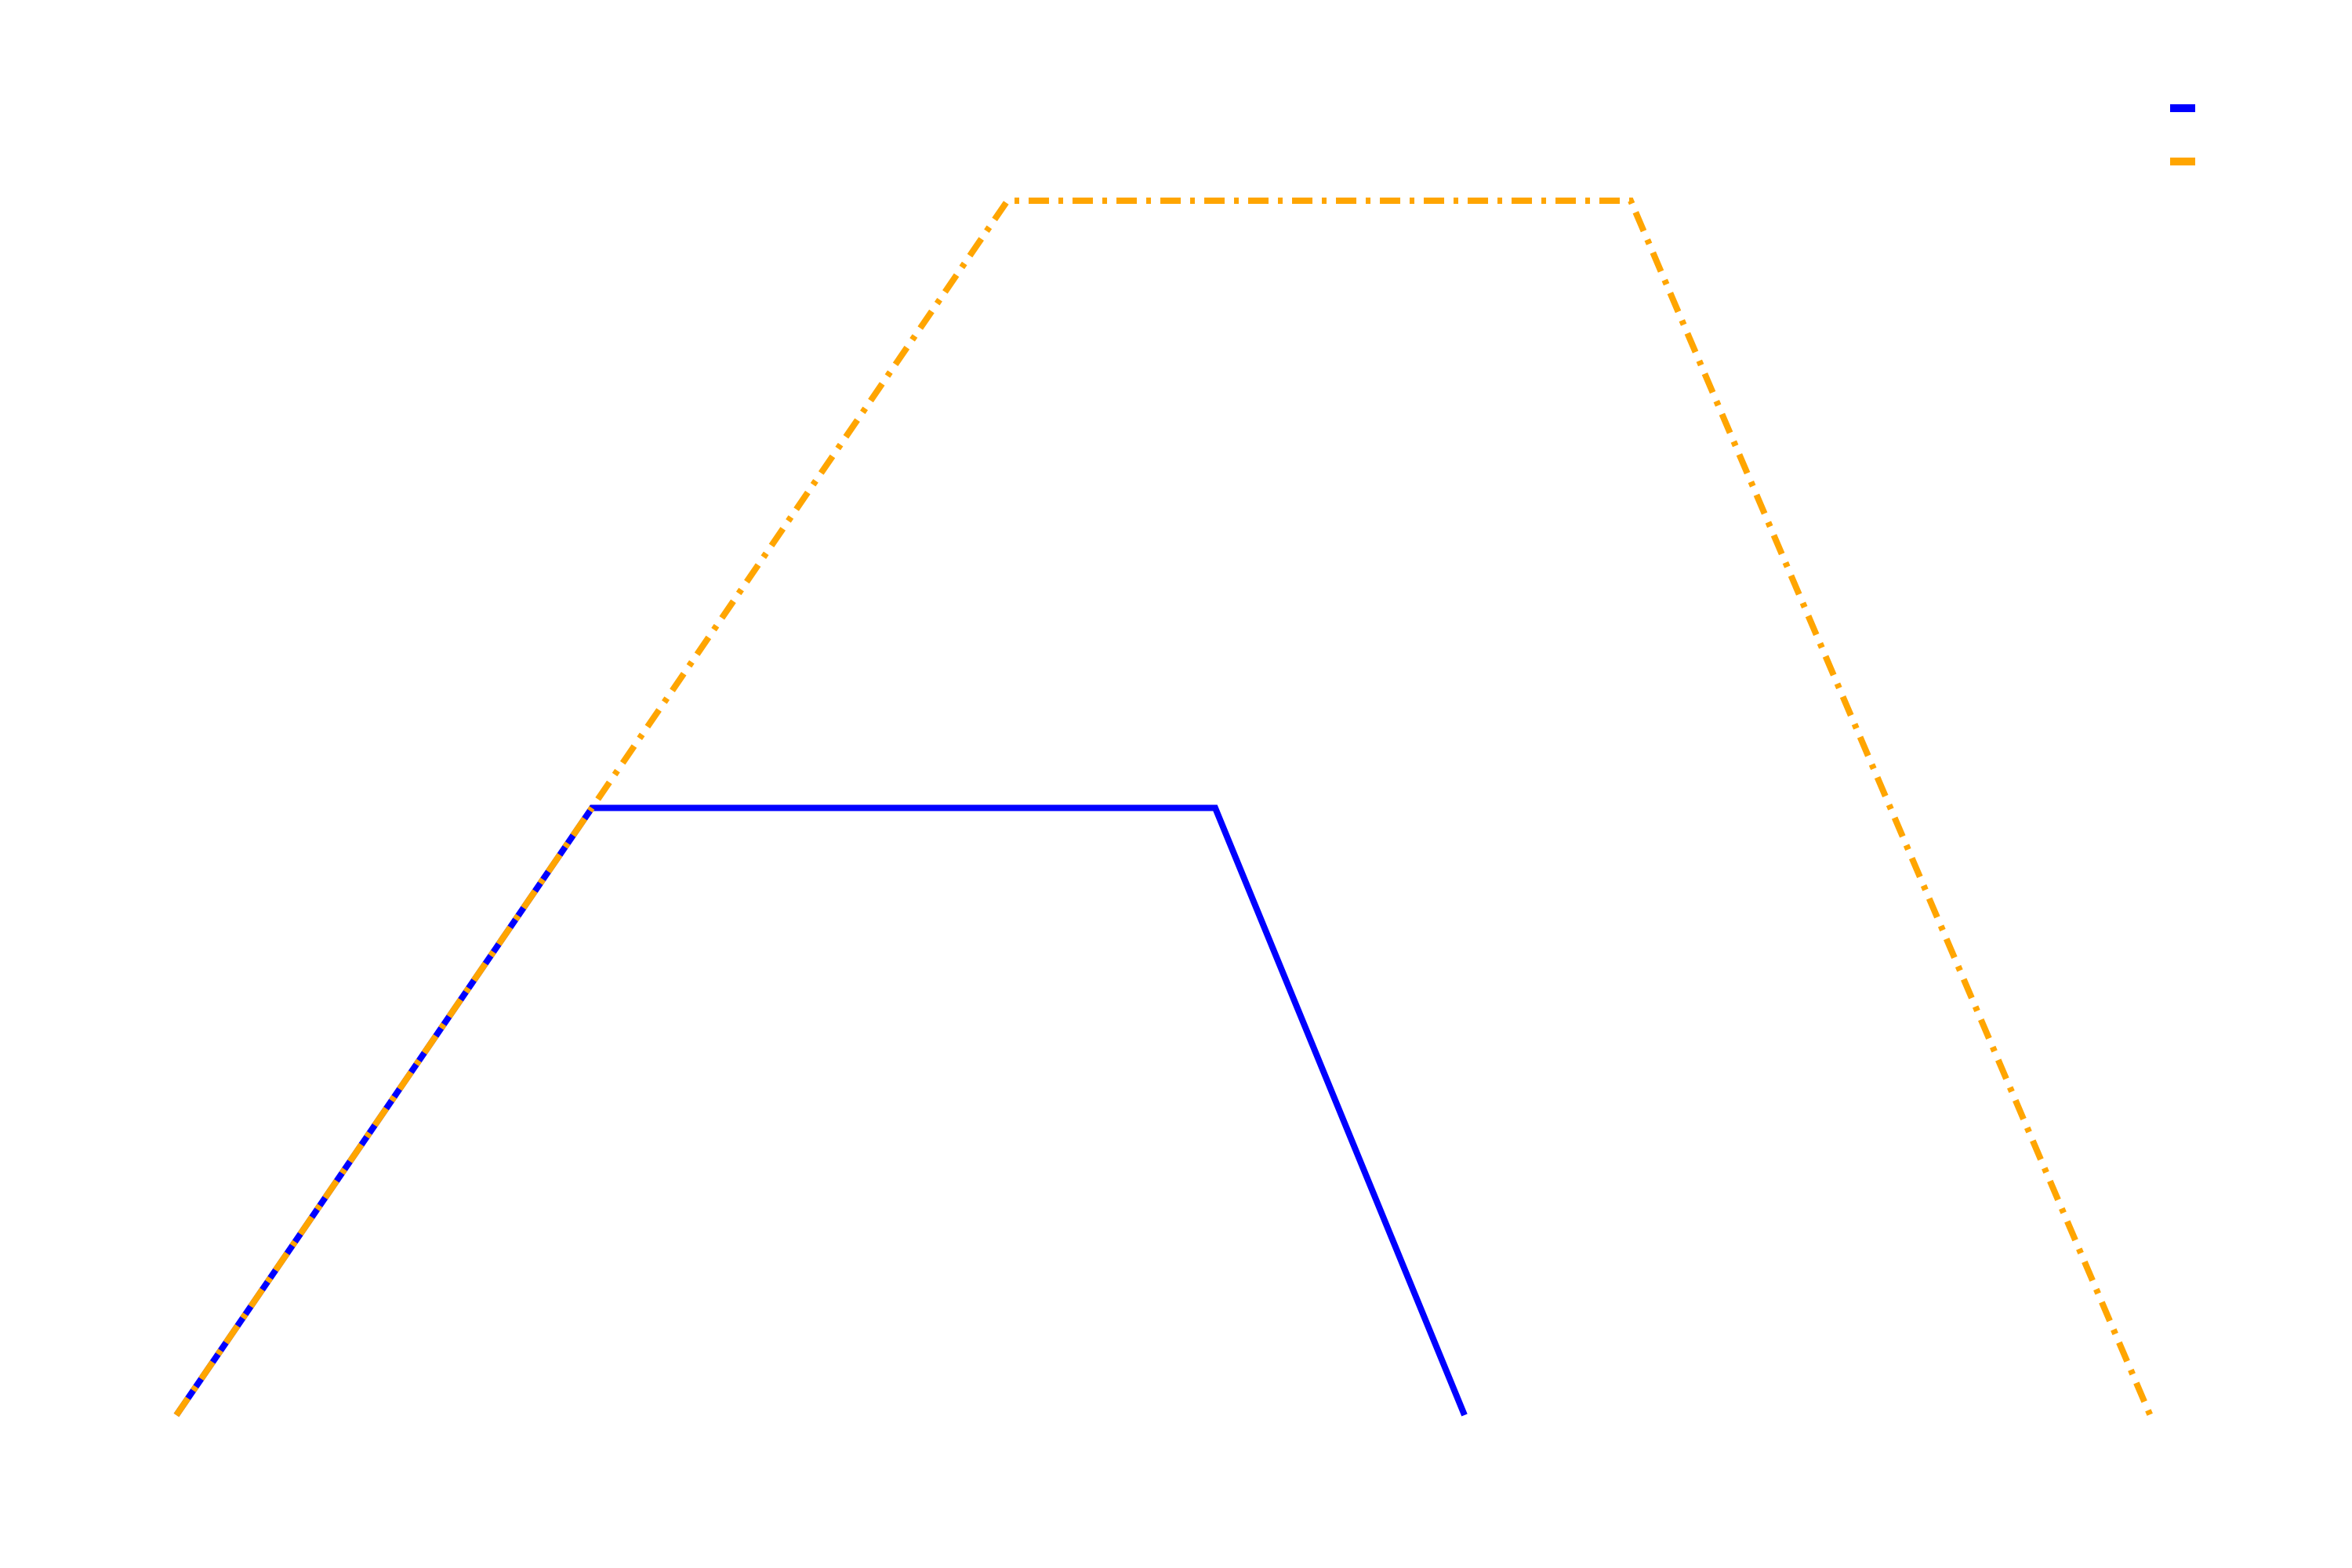  What do you see at coordinates (384, 1111) in the screenshot?
I see `series-line-2-overlap` at bounding box center [384, 1111].